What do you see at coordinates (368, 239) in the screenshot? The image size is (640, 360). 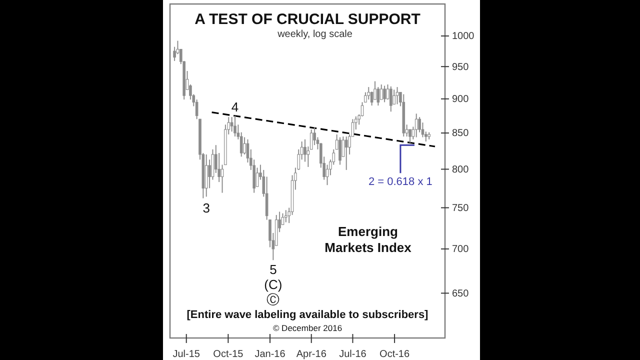 I see `annotation: Emerging Markets Index` at bounding box center [368, 239].